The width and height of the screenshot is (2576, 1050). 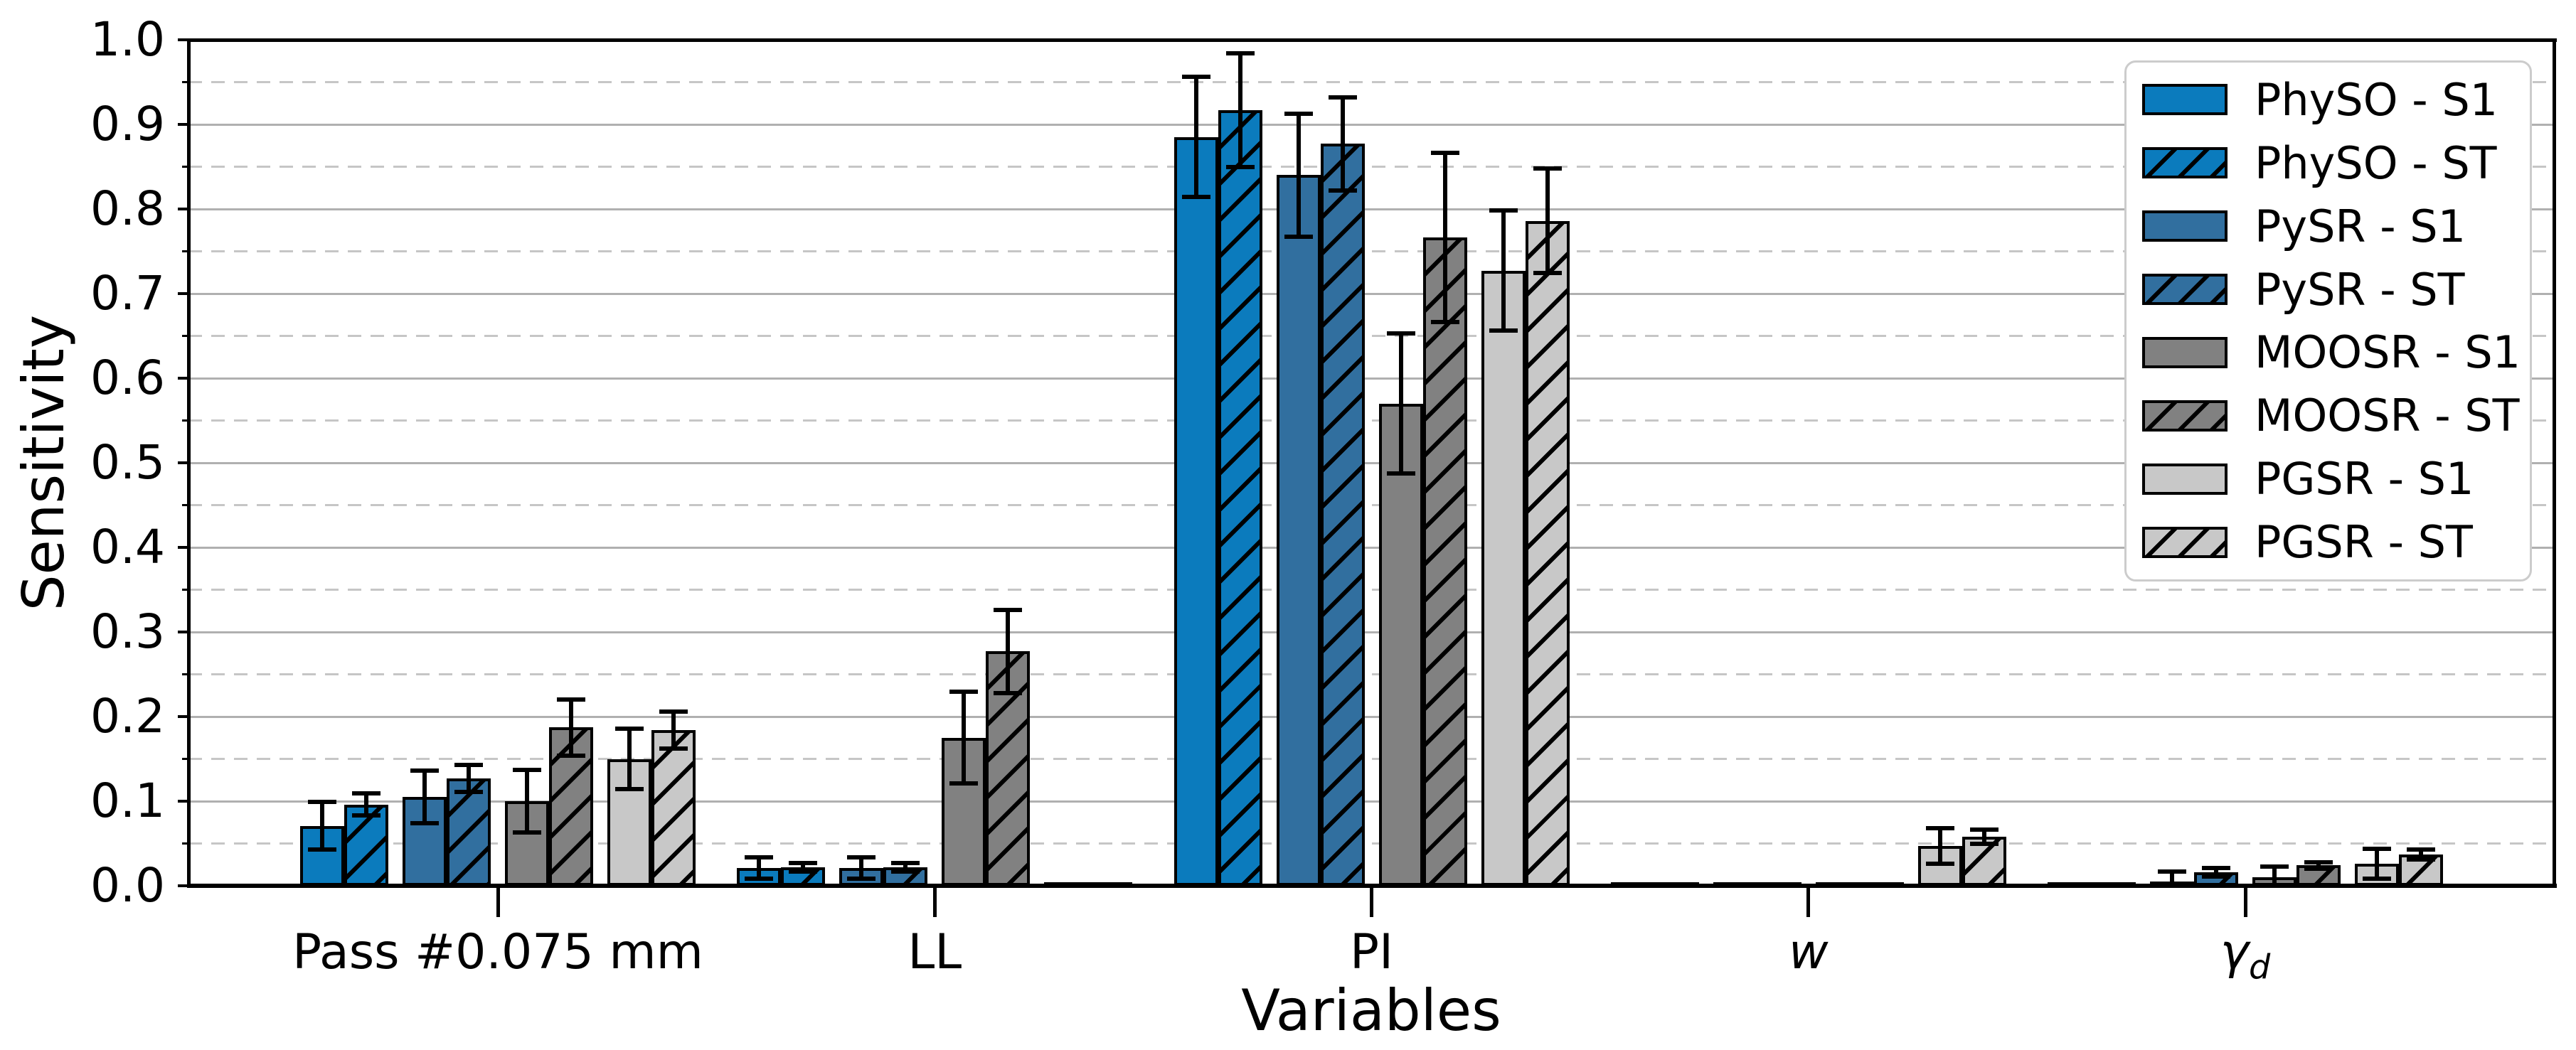 I want to click on x-tick-label: LL, so click(x=935, y=952).